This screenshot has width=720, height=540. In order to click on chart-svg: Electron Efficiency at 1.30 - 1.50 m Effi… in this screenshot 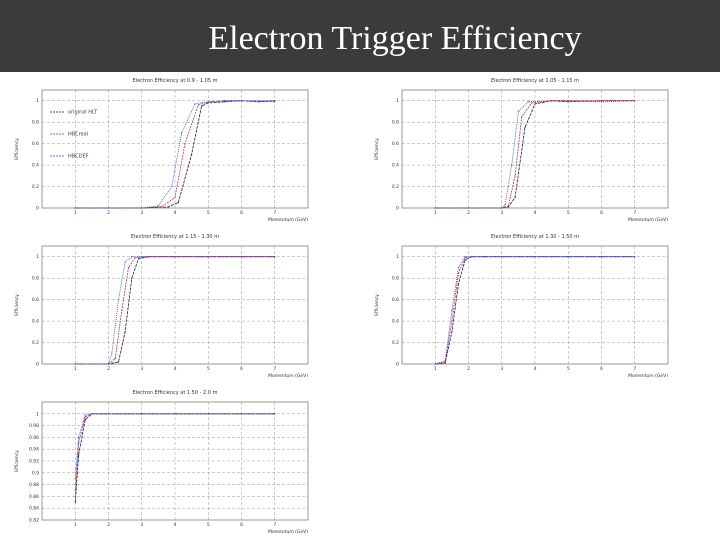, I will do `click(521, 306)`.